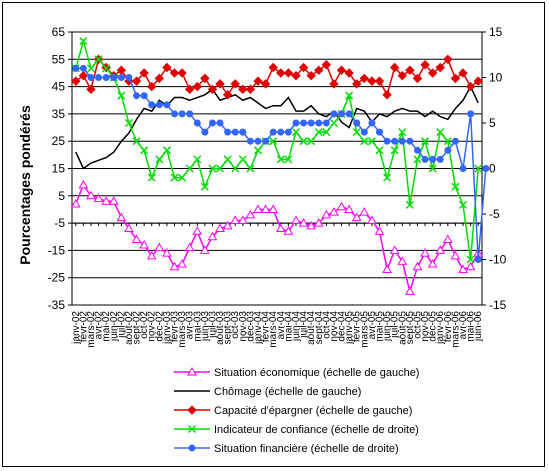 Image resolution: width=549 pixels, height=471 pixels. I want to click on x-tick-label: févr-06, so click(448, 327).